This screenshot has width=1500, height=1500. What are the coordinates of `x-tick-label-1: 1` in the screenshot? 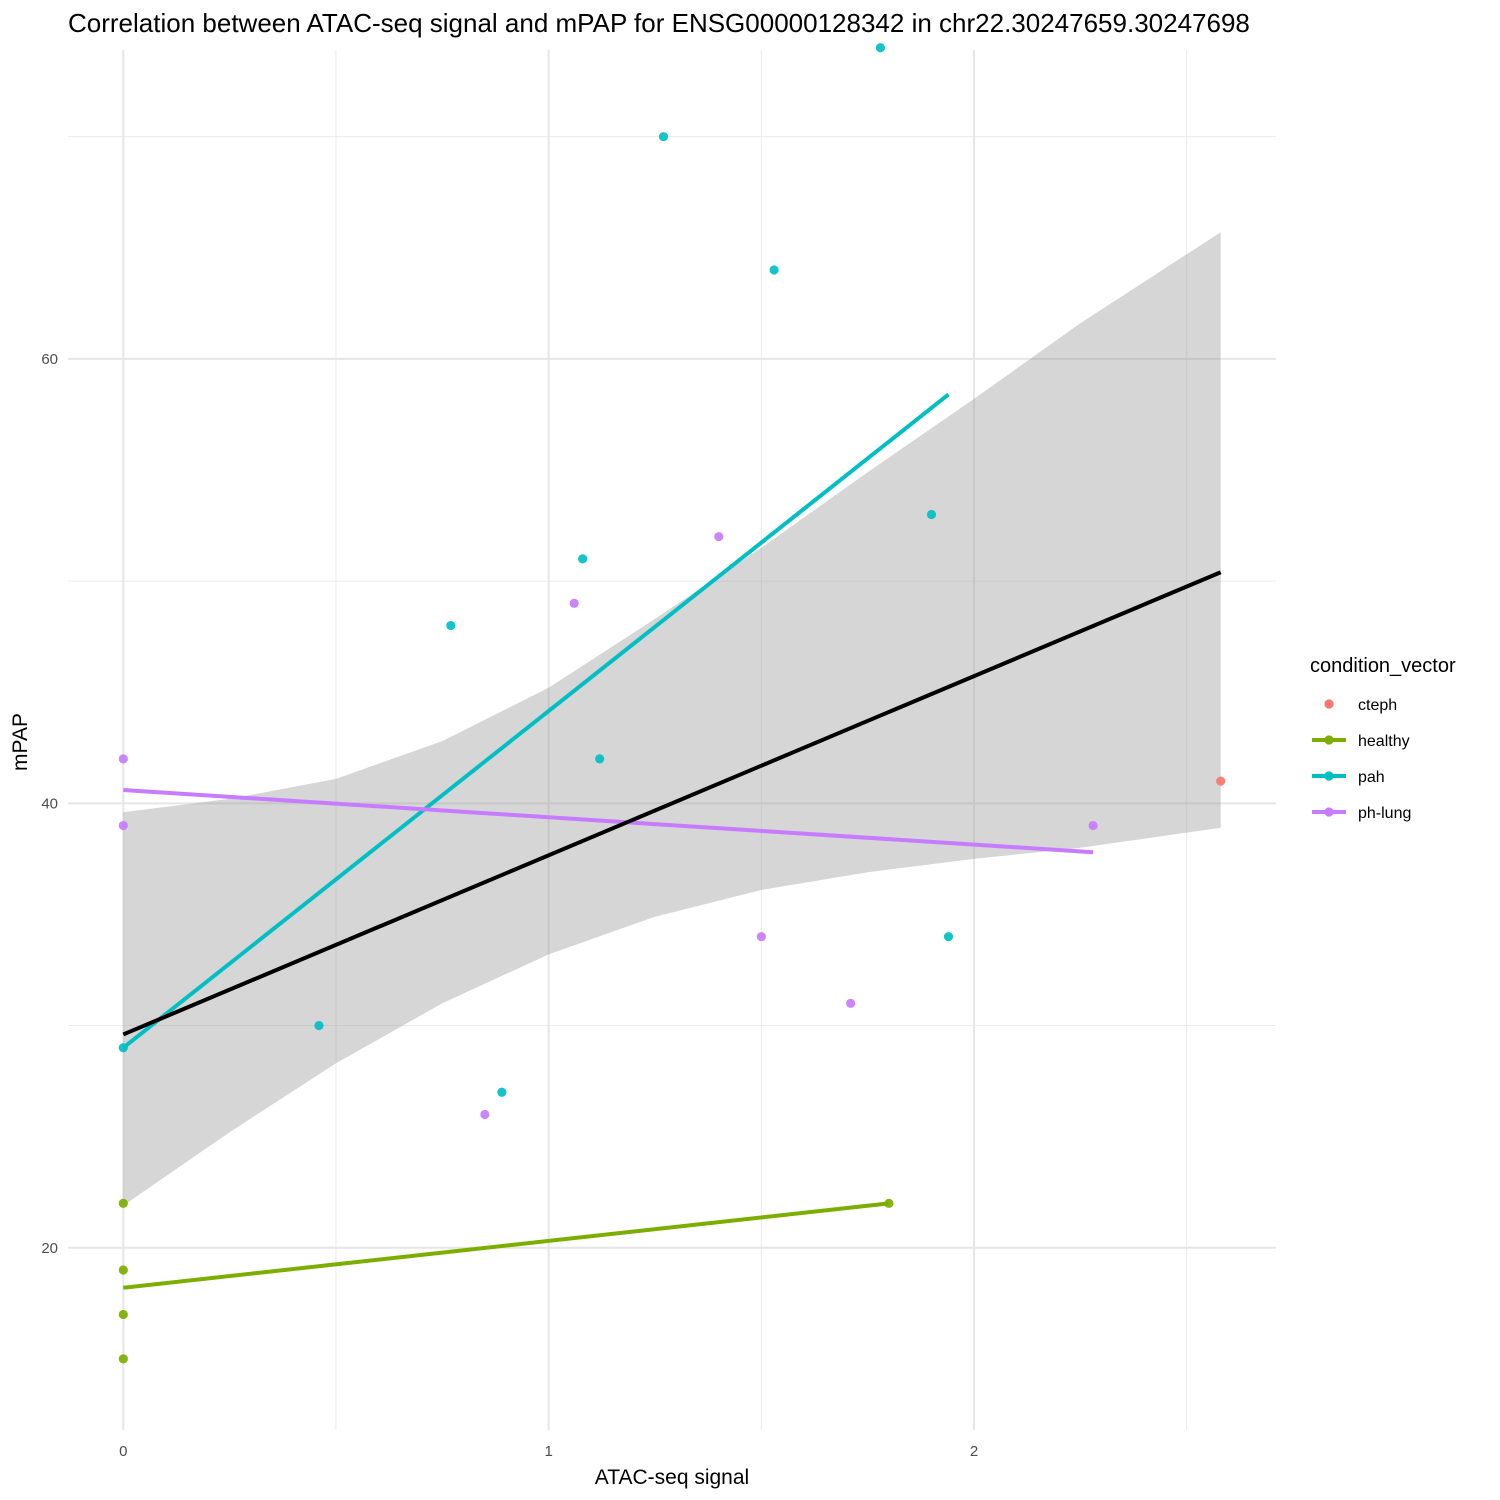 It's located at (548, 1451).